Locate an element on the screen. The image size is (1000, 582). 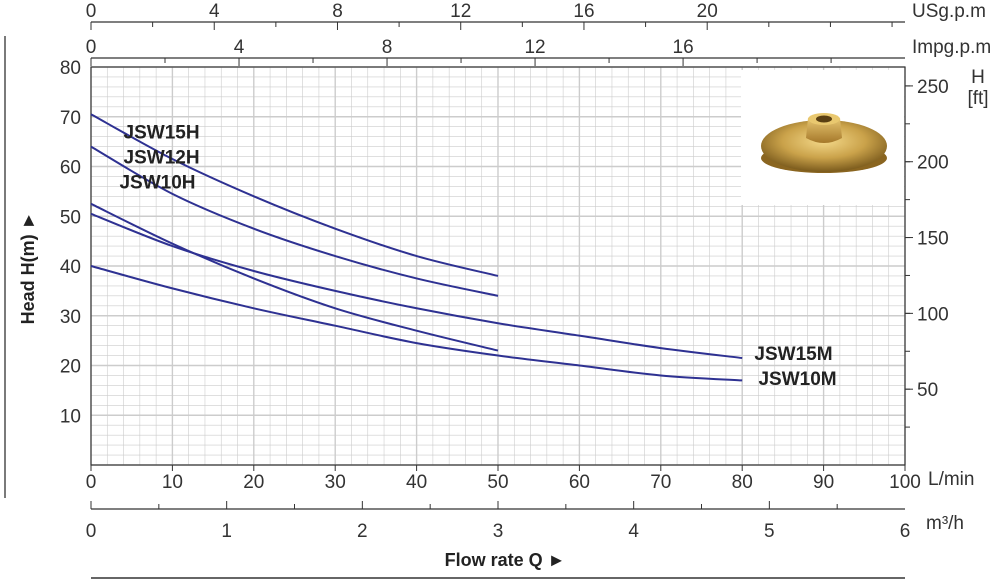
x-tick-label: 50 is located at coordinates (497, 482).